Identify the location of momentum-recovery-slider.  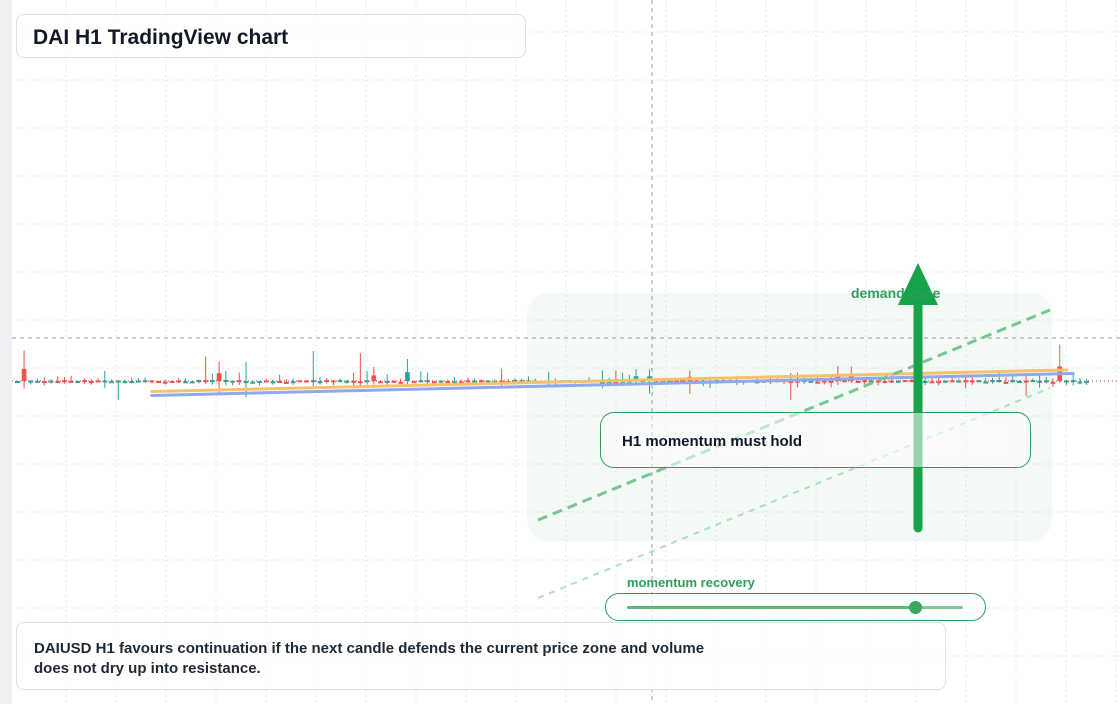
(795, 607).